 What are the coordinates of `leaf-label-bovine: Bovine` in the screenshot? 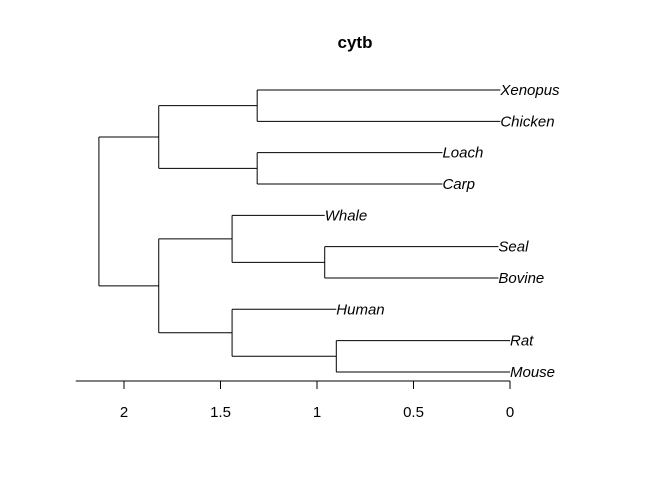 It's located at (521, 278).